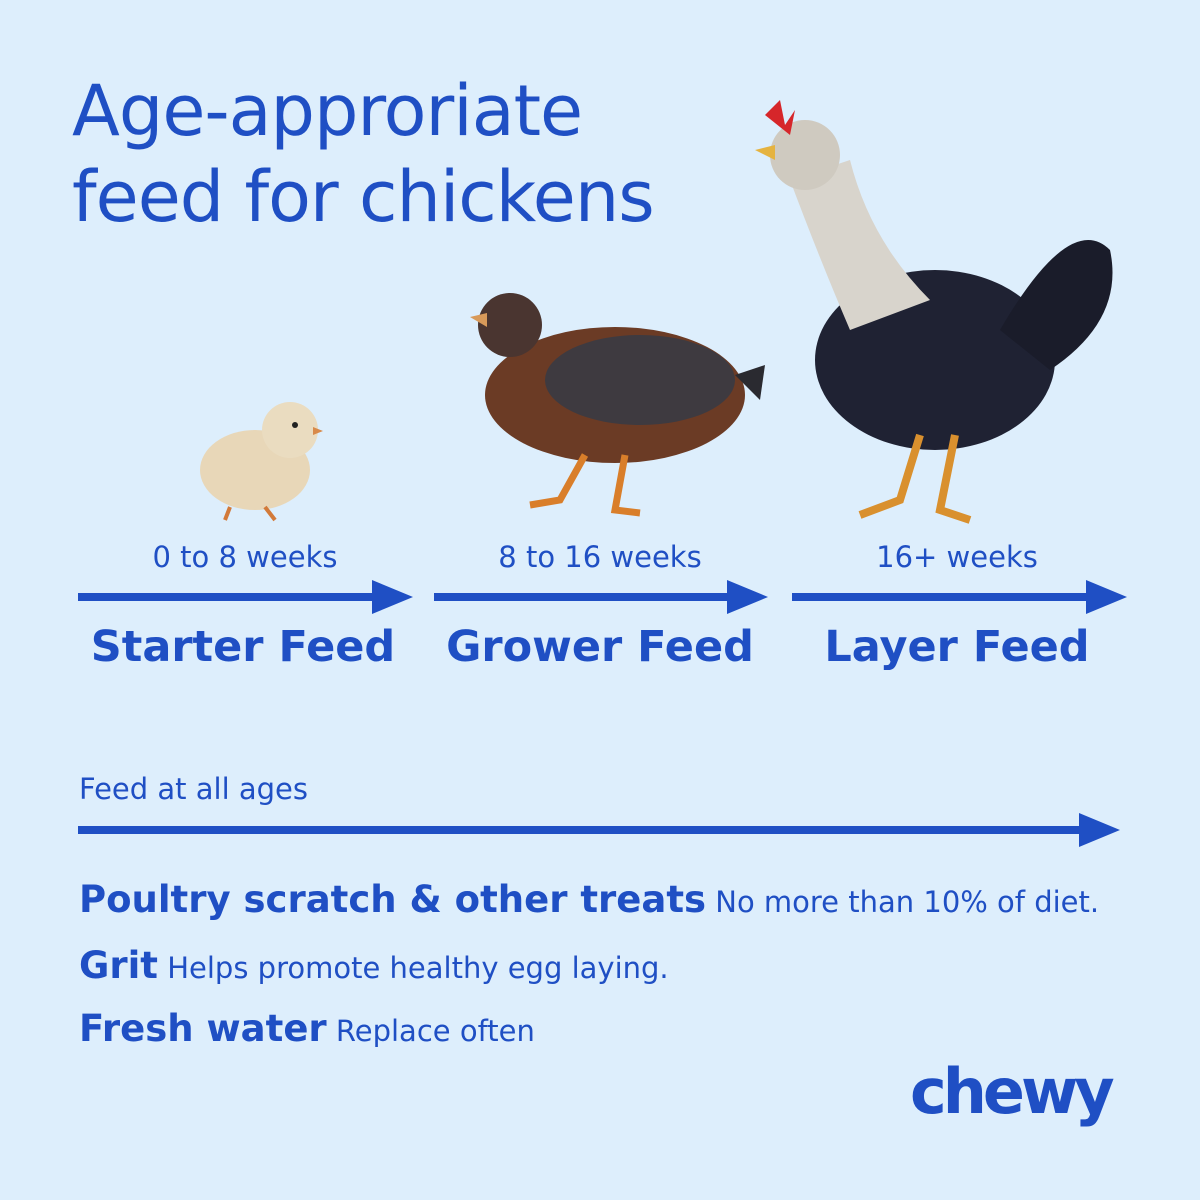  Describe the element at coordinates (245, 557) in the screenshot. I see `stage-weeks-starter: 0 to 8 weeks` at that location.